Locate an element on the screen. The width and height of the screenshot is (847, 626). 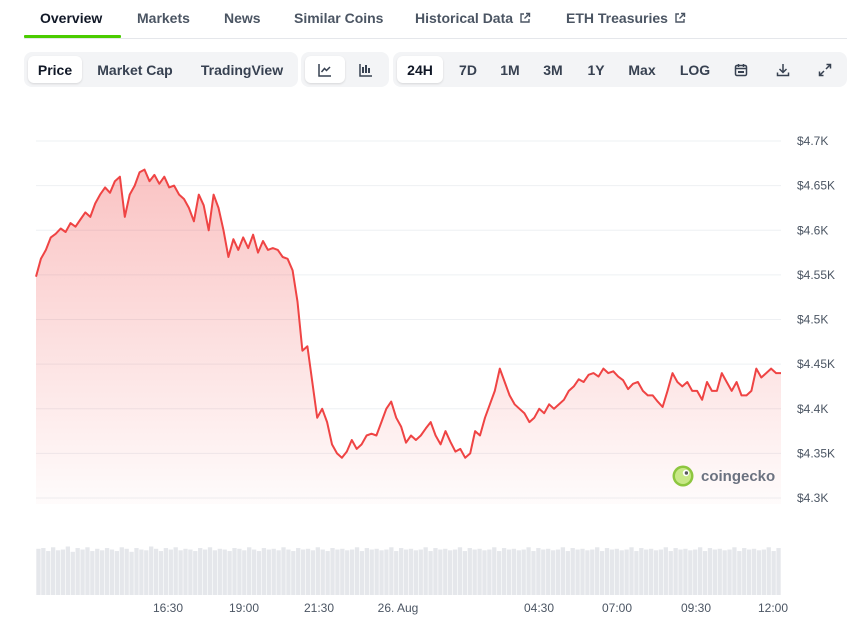
calendar-icon is located at coordinates (741, 69).